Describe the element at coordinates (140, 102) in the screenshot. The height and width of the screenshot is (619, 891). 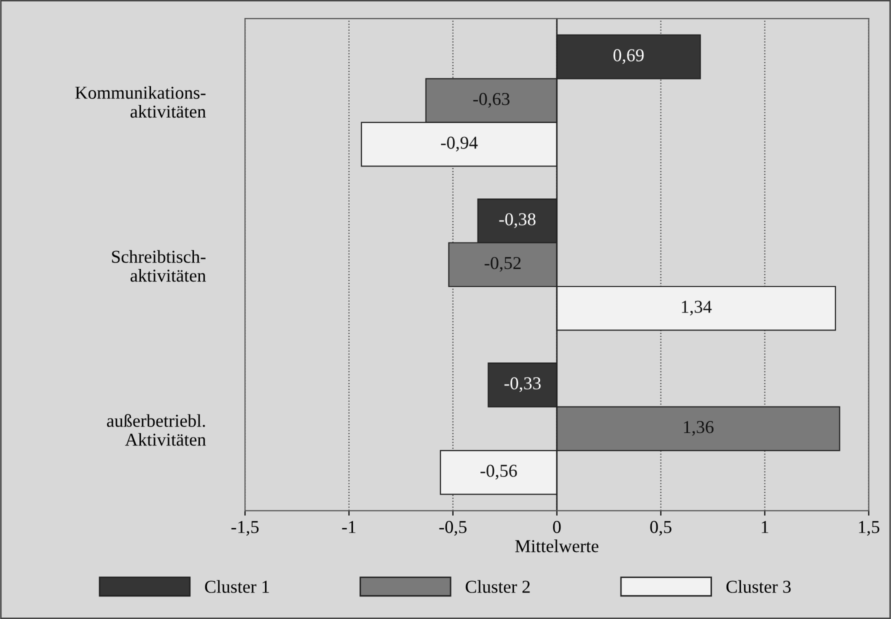
I see `y-tick-label: Kommunikations- aktivitäten` at that location.